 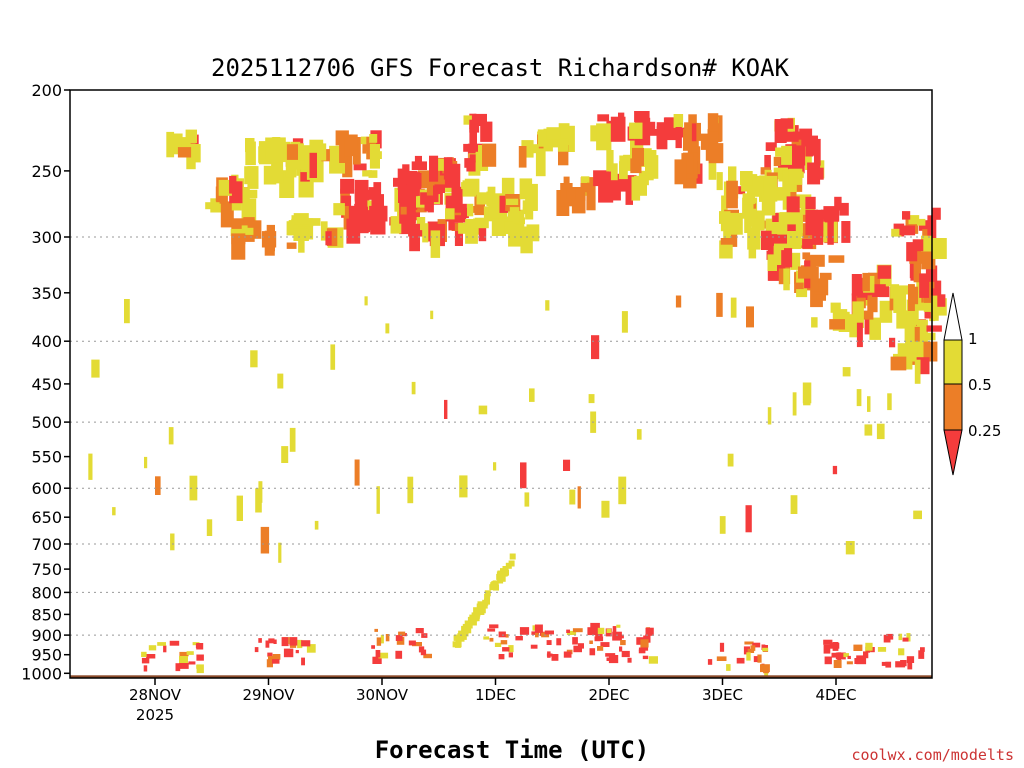 What do you see at coordinates (46, 457) in the screenshot?
I see `y-tick-label: 550` at bounding box center [46, 457].